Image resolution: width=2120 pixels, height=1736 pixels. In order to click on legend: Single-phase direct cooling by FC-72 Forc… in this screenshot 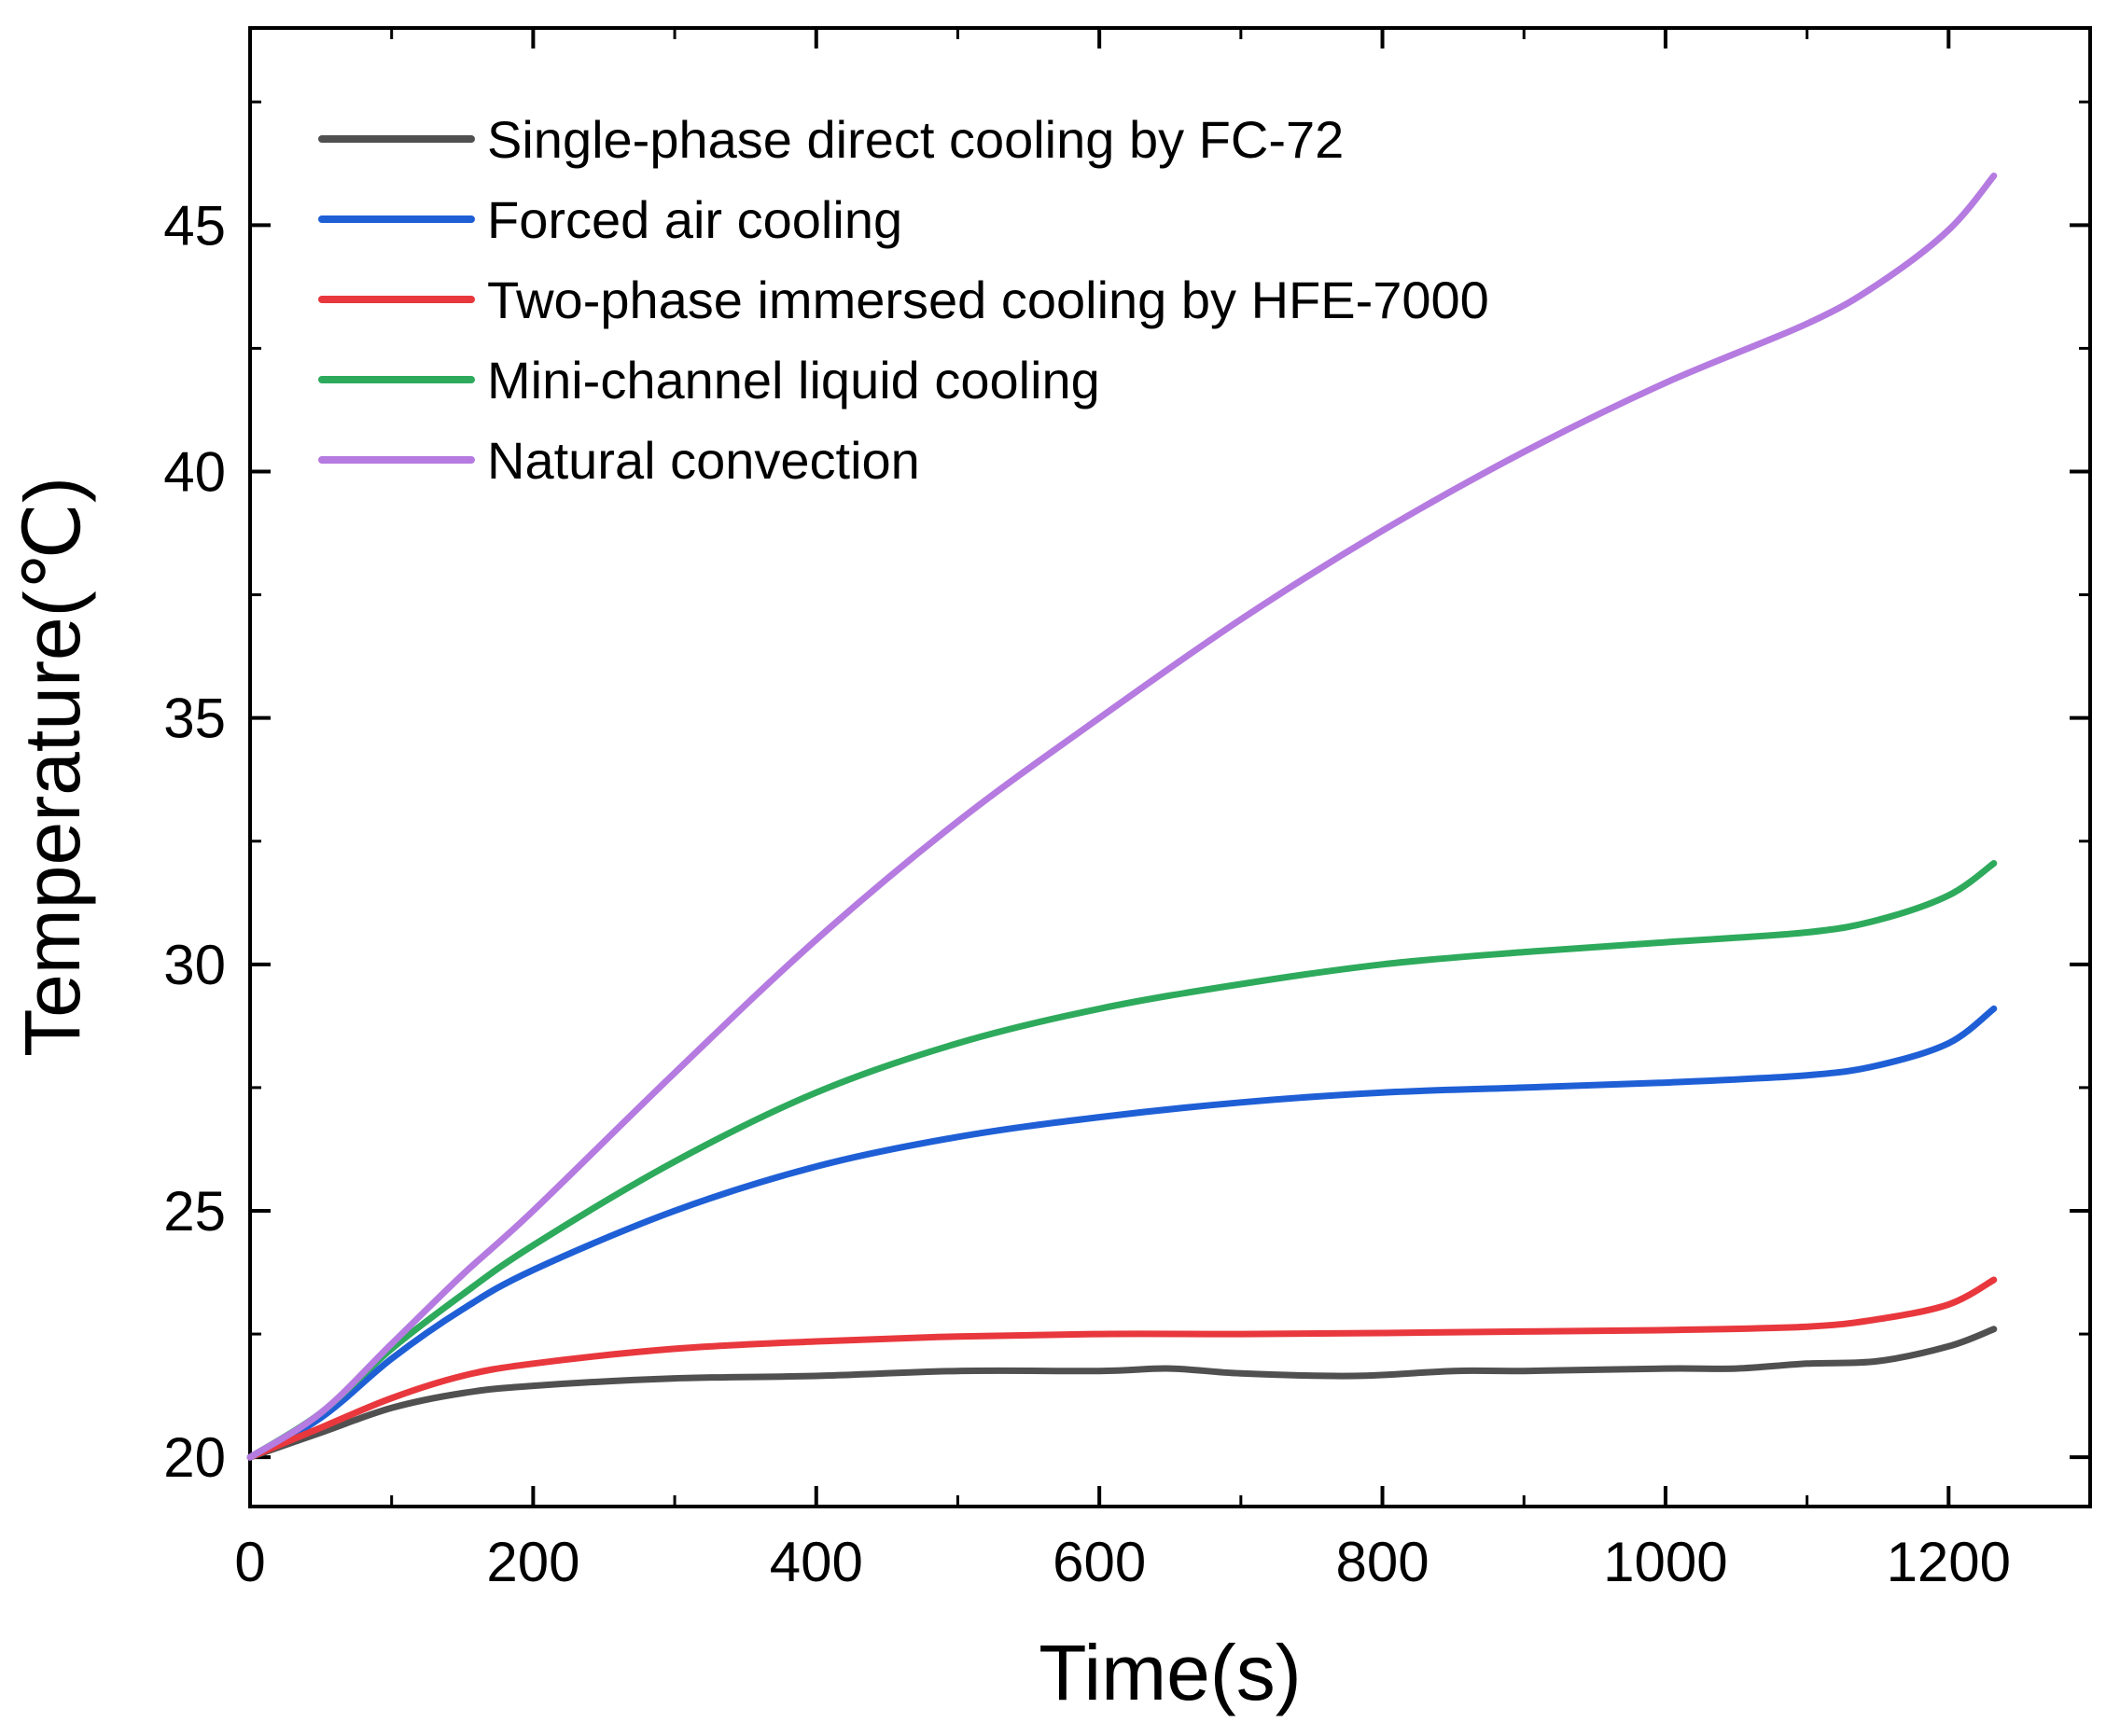, I will do `click(903, 300)`.